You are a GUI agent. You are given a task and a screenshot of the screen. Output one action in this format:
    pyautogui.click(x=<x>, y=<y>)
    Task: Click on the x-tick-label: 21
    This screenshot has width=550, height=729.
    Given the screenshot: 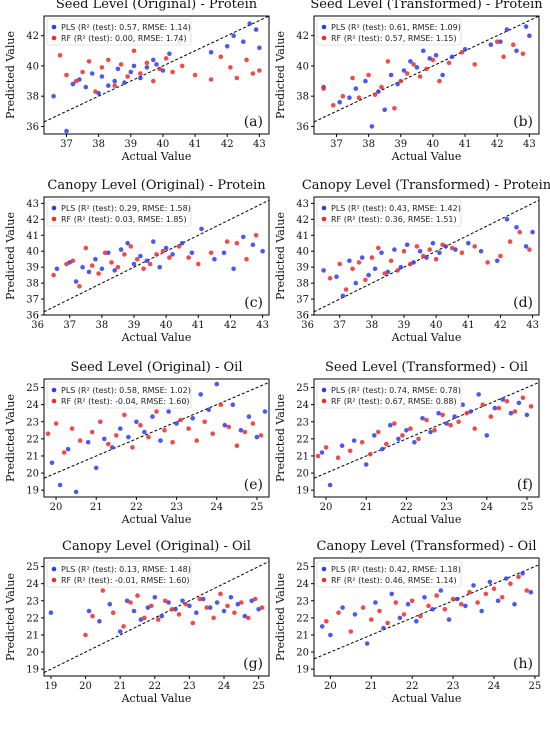 What is the action you would take?
    pyautogui.click(x=96, y=507)
    